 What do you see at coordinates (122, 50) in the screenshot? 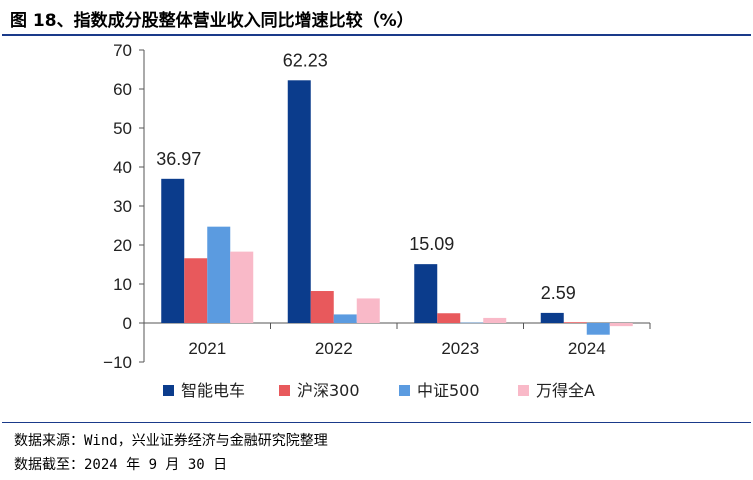
I see `y-tick-label: 70` at bounding box center [122, 50].